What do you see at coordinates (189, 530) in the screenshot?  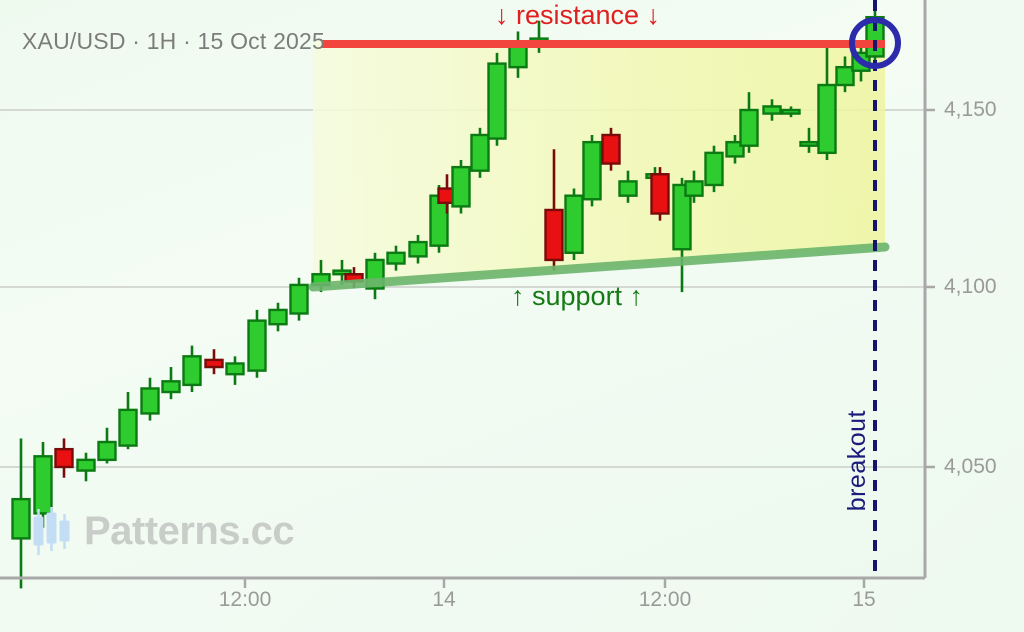 I see `watermark-text: Patterns.cc` at bounding box center [189, 530].